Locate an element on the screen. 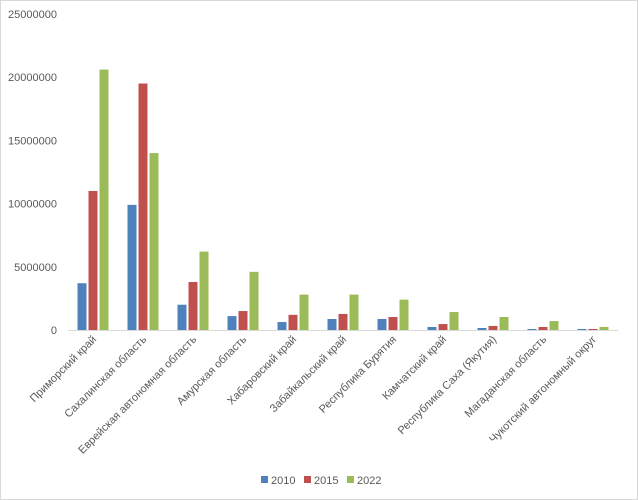 Image resolution: width=638 pixels, height=500 pixels. legend-label: 2015 is located at coordinates (326, 481).